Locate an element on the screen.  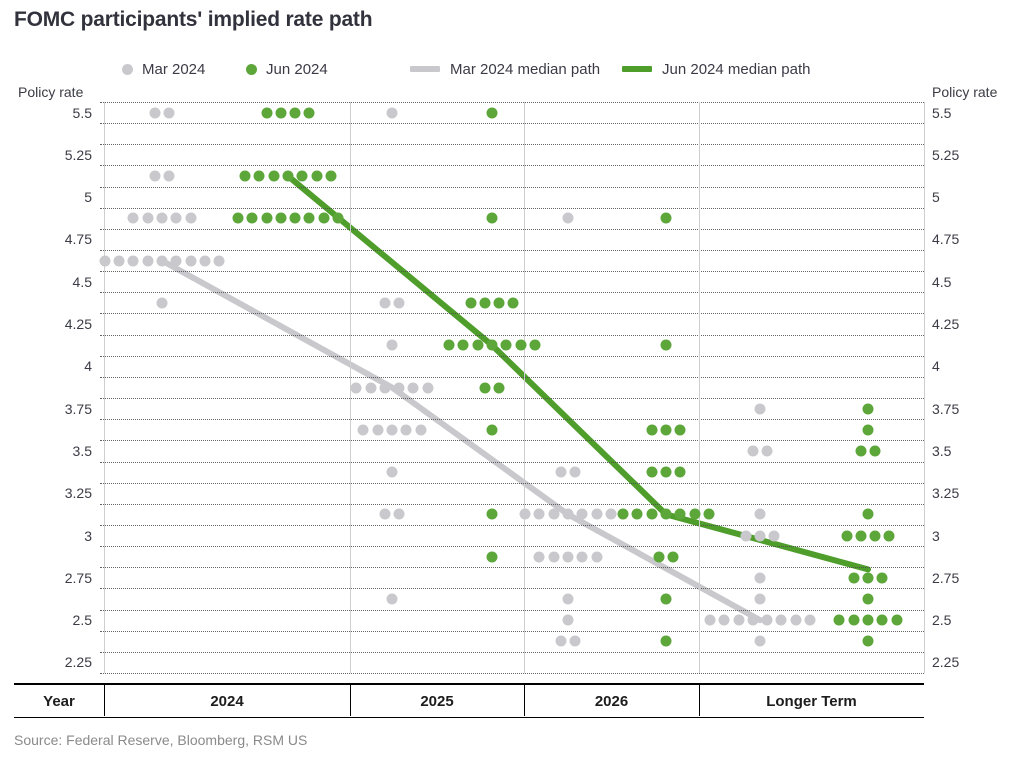
legend-label: Jun 2024 median path is located at coordinates (736, 69).